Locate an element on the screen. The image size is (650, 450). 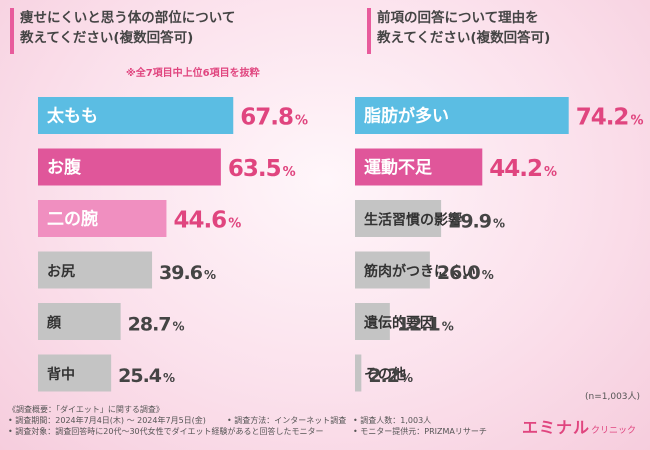
question-left: 痩せにくいと思う体の部位について 教えてください(複数回答可) is located at coordinates (122, 31).